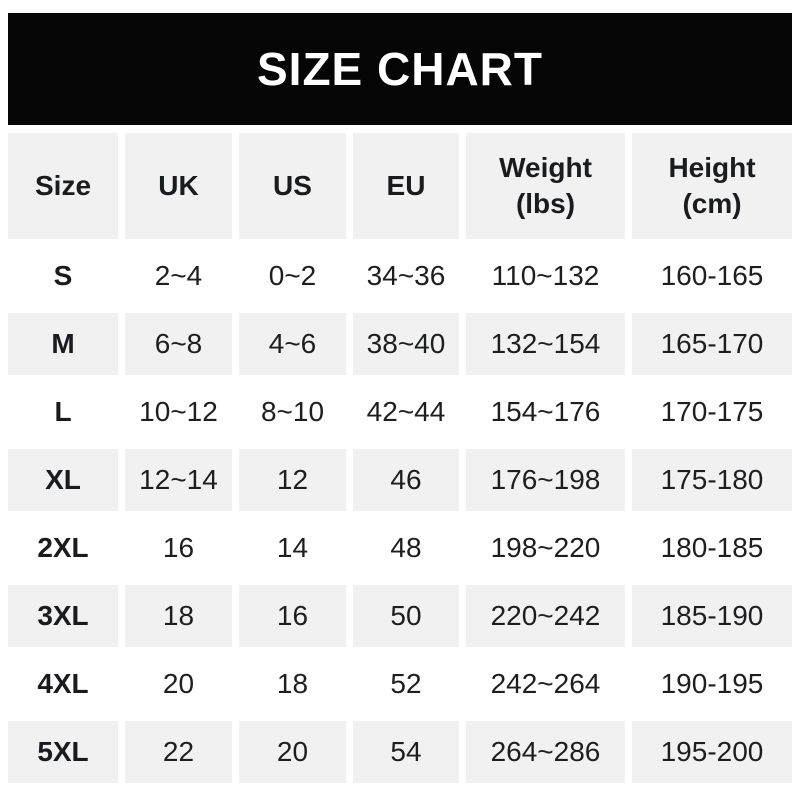 This screenshot has height=800, width=800. Describe the element at coordinates (178, 412) in the screenshot. I see `table-cell: 10~12` at that location.